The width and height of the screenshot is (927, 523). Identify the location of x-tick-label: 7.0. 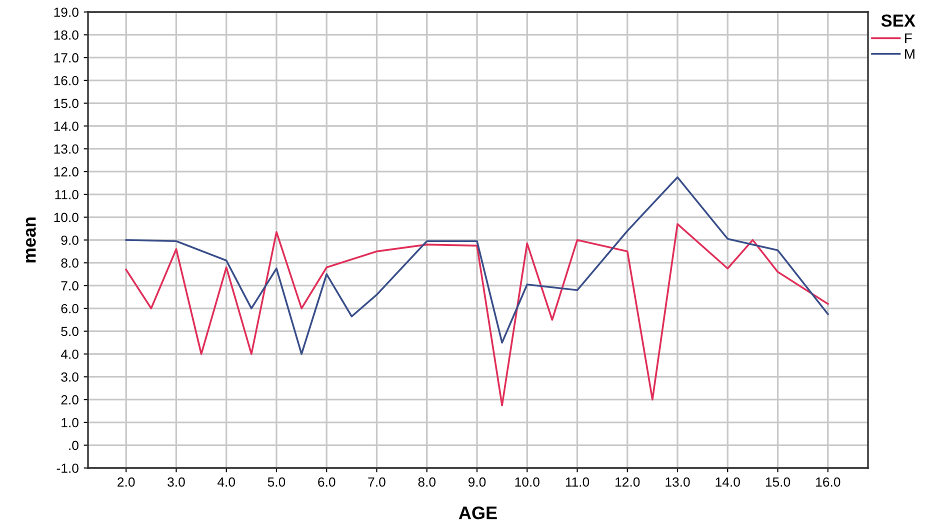
(377, 482).